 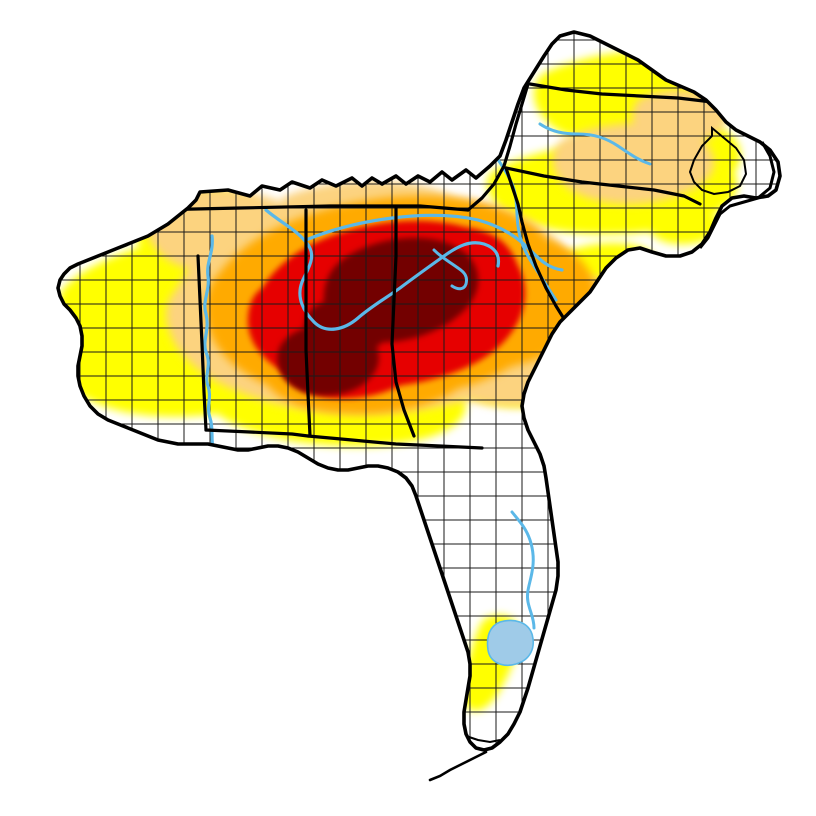 I want to click on holston-river, so click(x=595, y=144).